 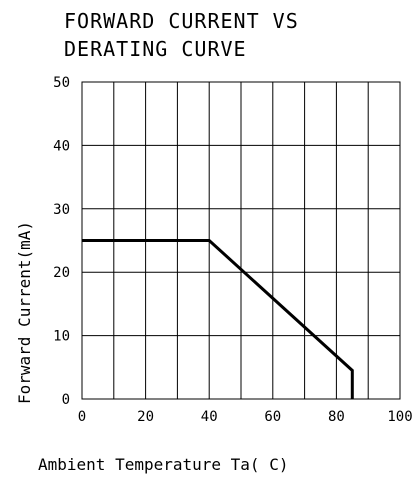 I want to click on x-tick-label: 80, so click(x=336, y=417).